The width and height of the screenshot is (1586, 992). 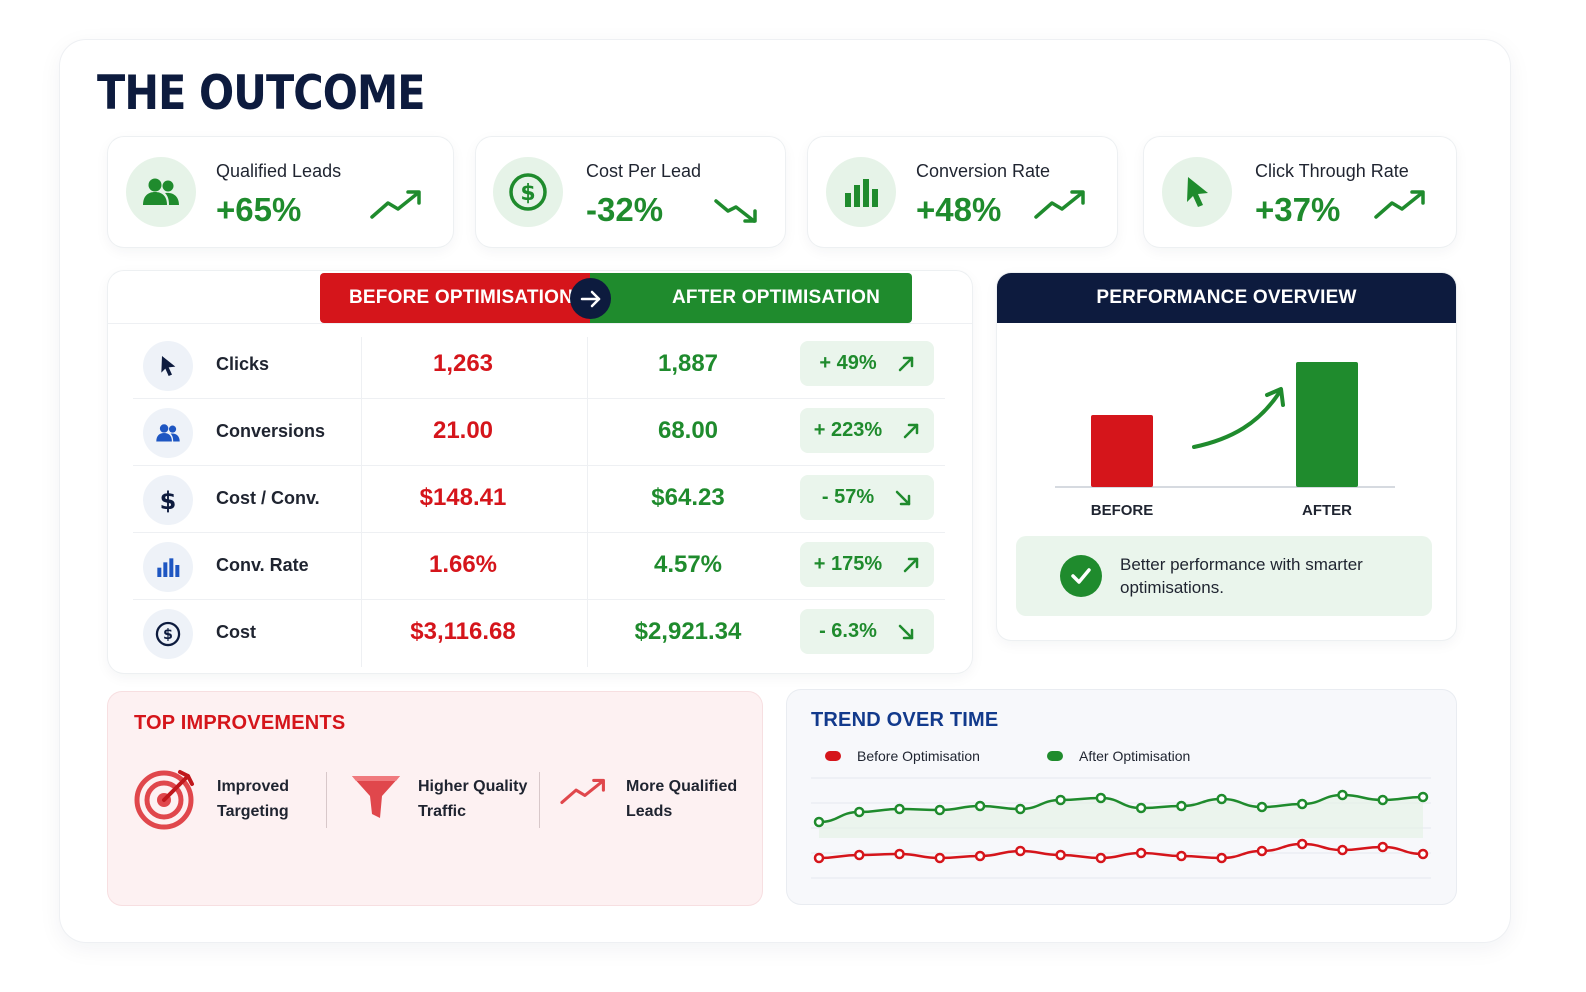 What do you see at coordinates (959, 209) in the screenshot?
I see `kpi-value: +48%` at bounding box center [959, 209].